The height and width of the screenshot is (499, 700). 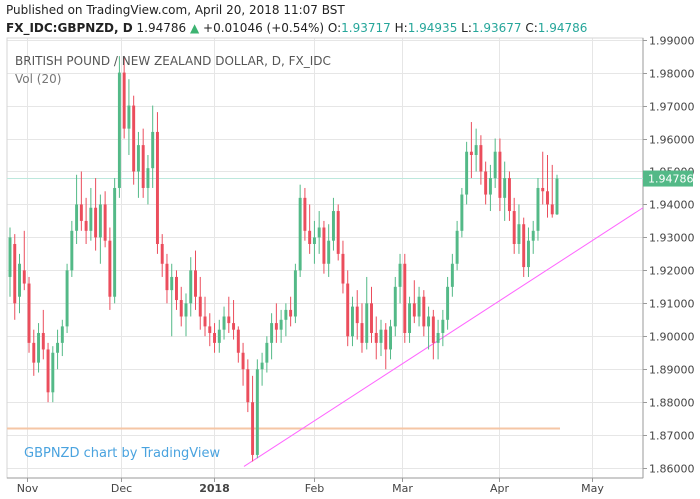 What do you see at coordinates (161, 28) in the screenshot?
I see `last-price: 1.94786` at bounding box center [161, 28].